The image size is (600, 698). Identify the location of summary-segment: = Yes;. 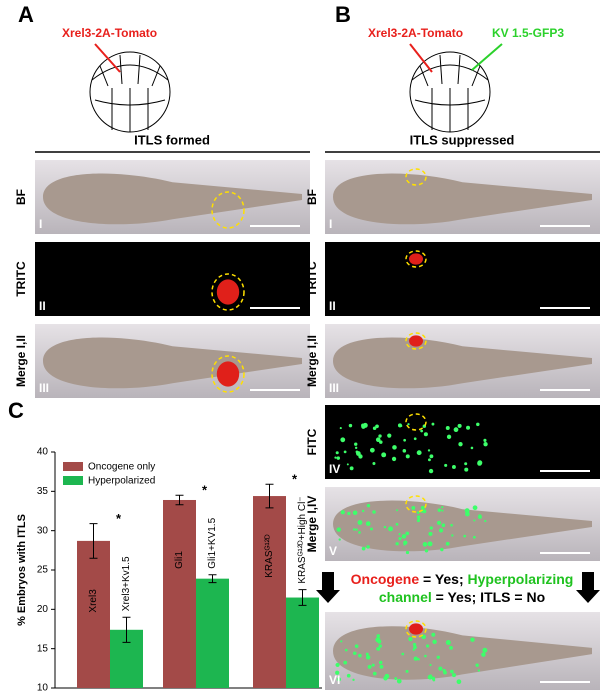
(443, 579).